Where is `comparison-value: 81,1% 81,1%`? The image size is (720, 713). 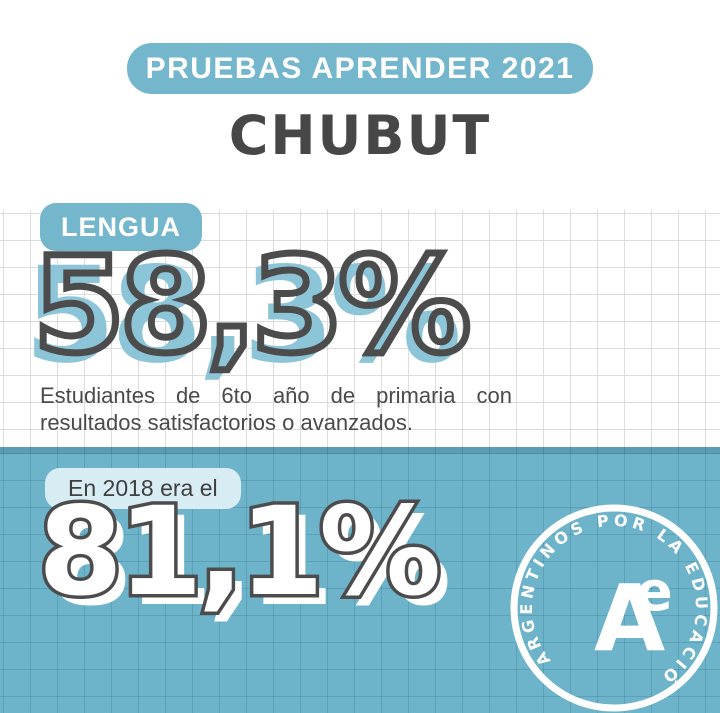 comparison-value: 81,1% 81,1% is located at coordinates (242, 552).